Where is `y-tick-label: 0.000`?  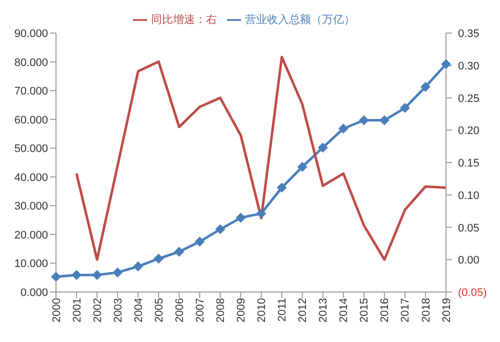
y-tick-label: 0.000 is located at coordinates (34, 292).